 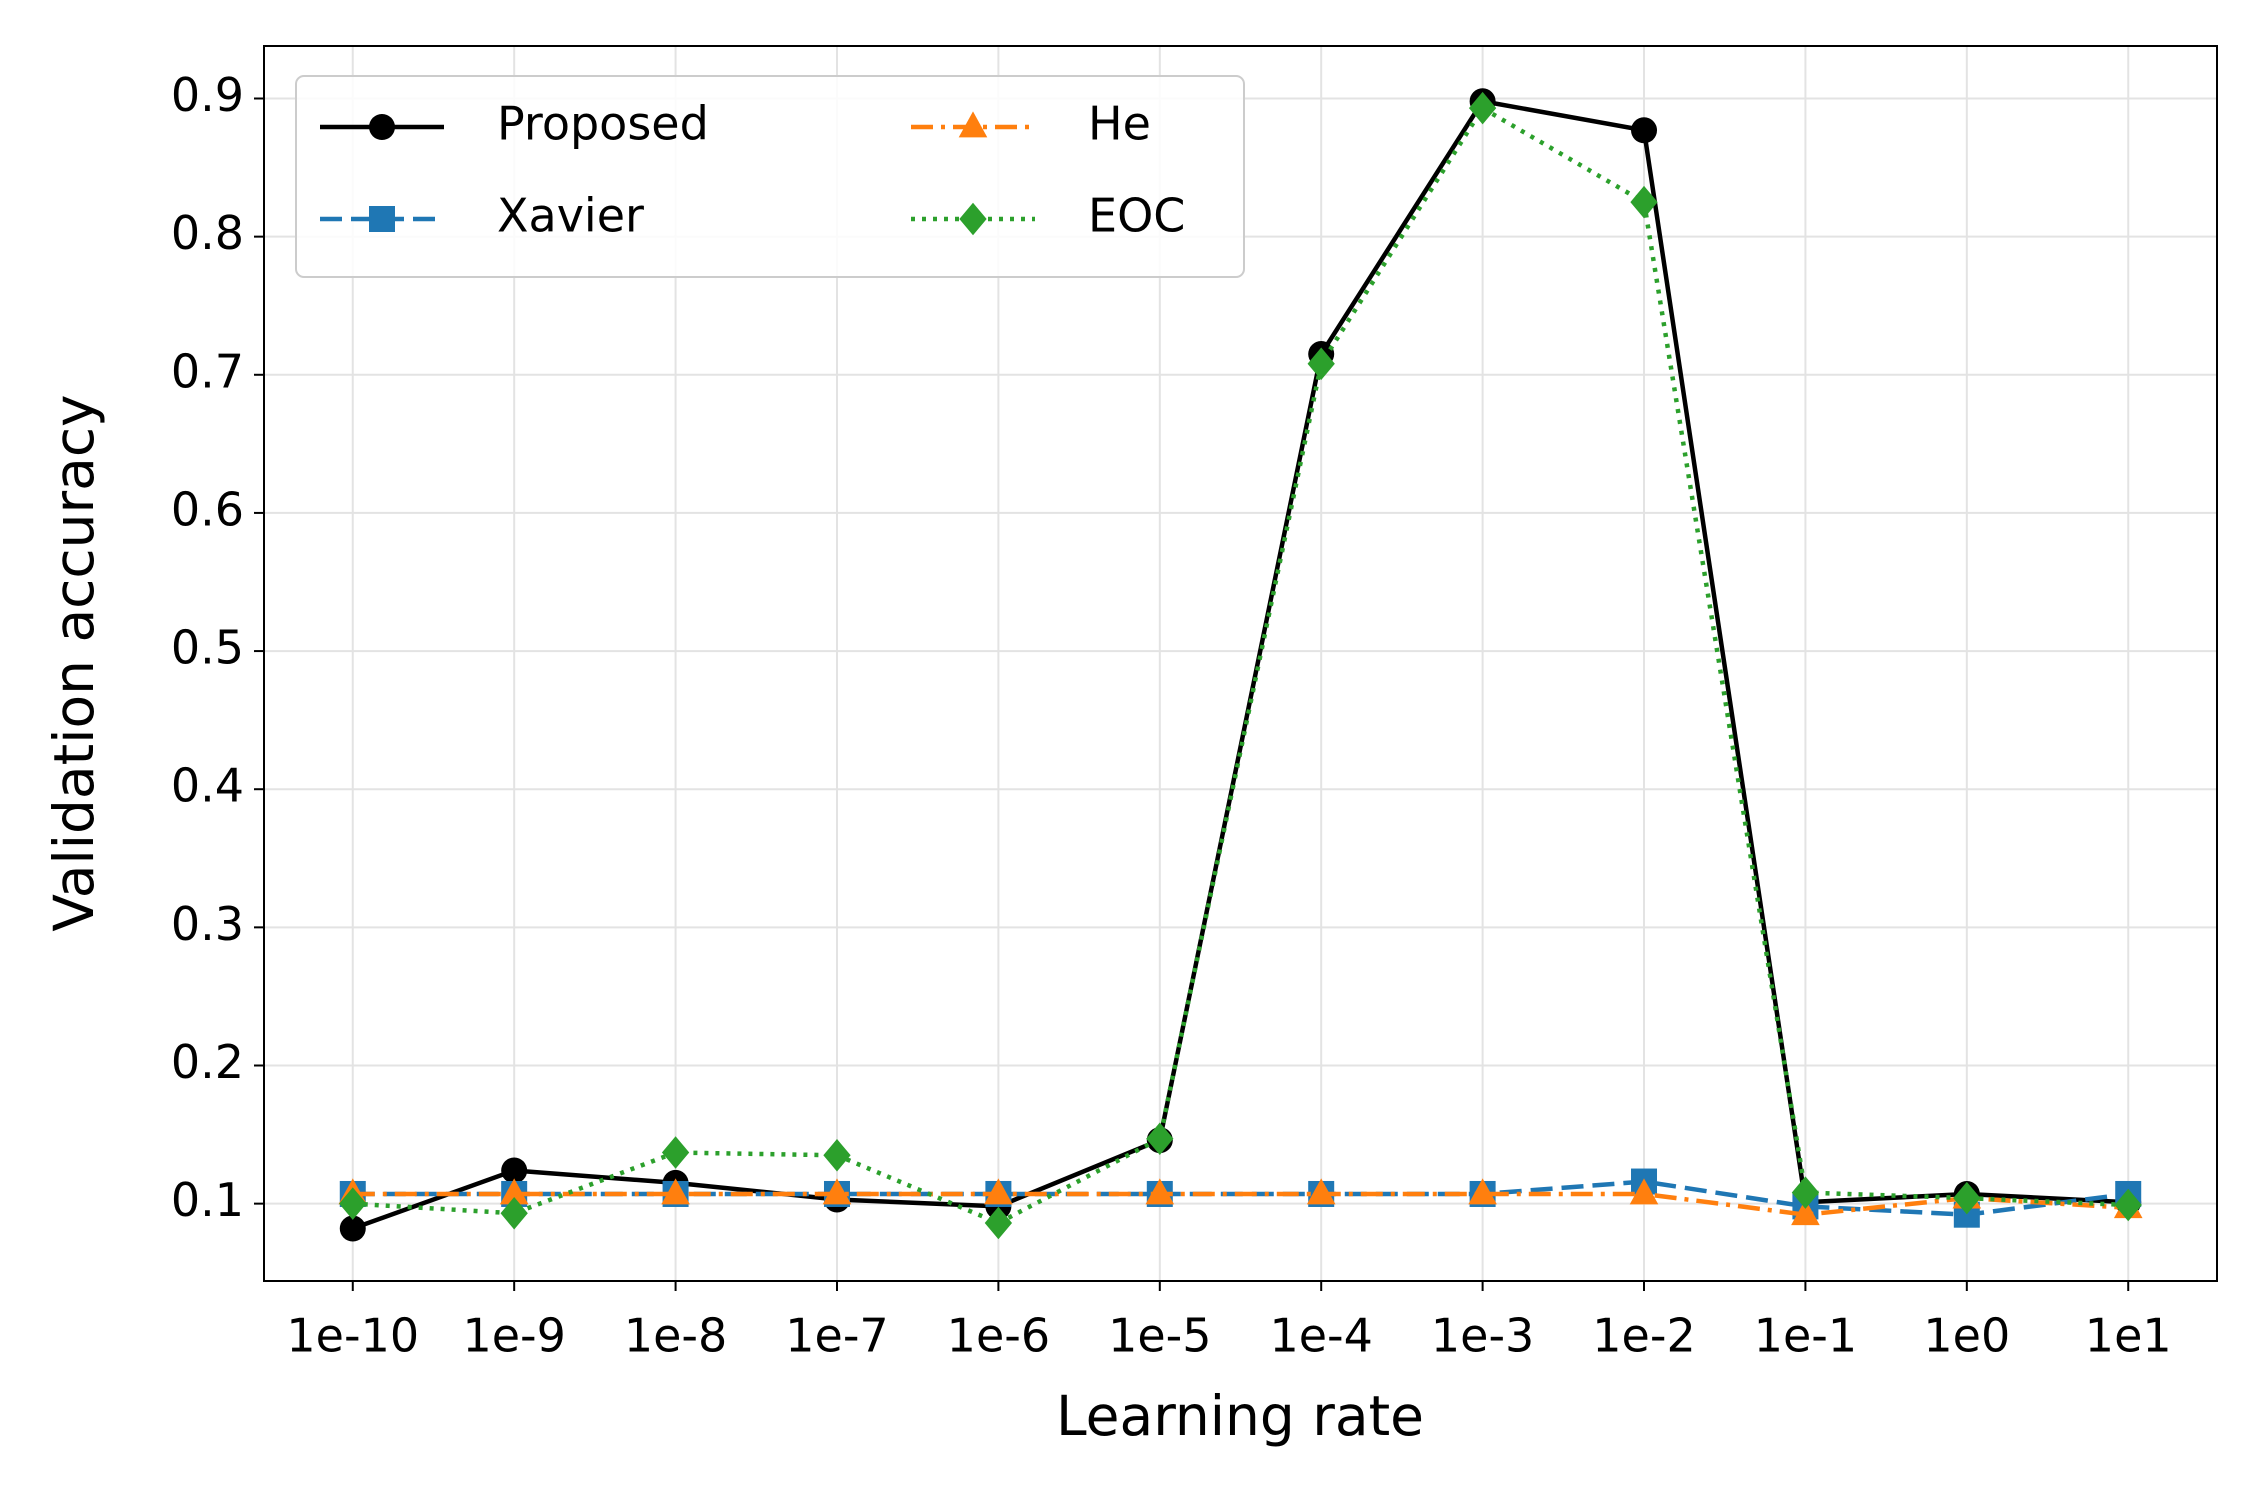 What do you see at coordinates (836, 1336) in the screenshot?
I see `x-tick-label: 1e-7` at bounding box center [836, 1336].